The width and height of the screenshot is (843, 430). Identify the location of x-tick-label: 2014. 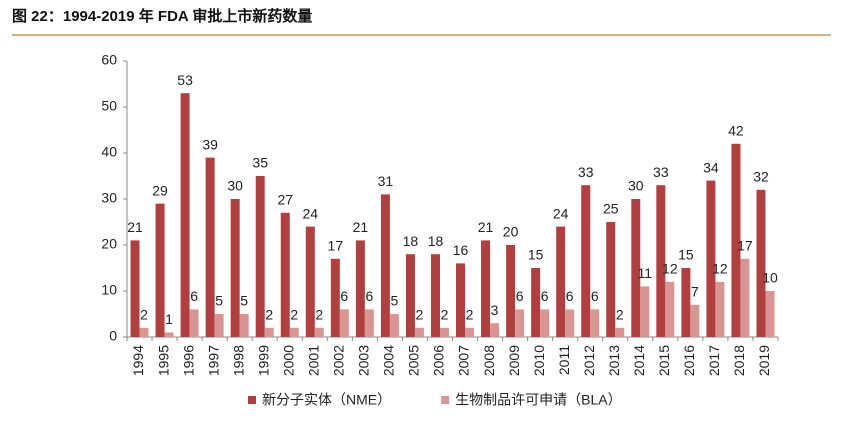
(639, 360).